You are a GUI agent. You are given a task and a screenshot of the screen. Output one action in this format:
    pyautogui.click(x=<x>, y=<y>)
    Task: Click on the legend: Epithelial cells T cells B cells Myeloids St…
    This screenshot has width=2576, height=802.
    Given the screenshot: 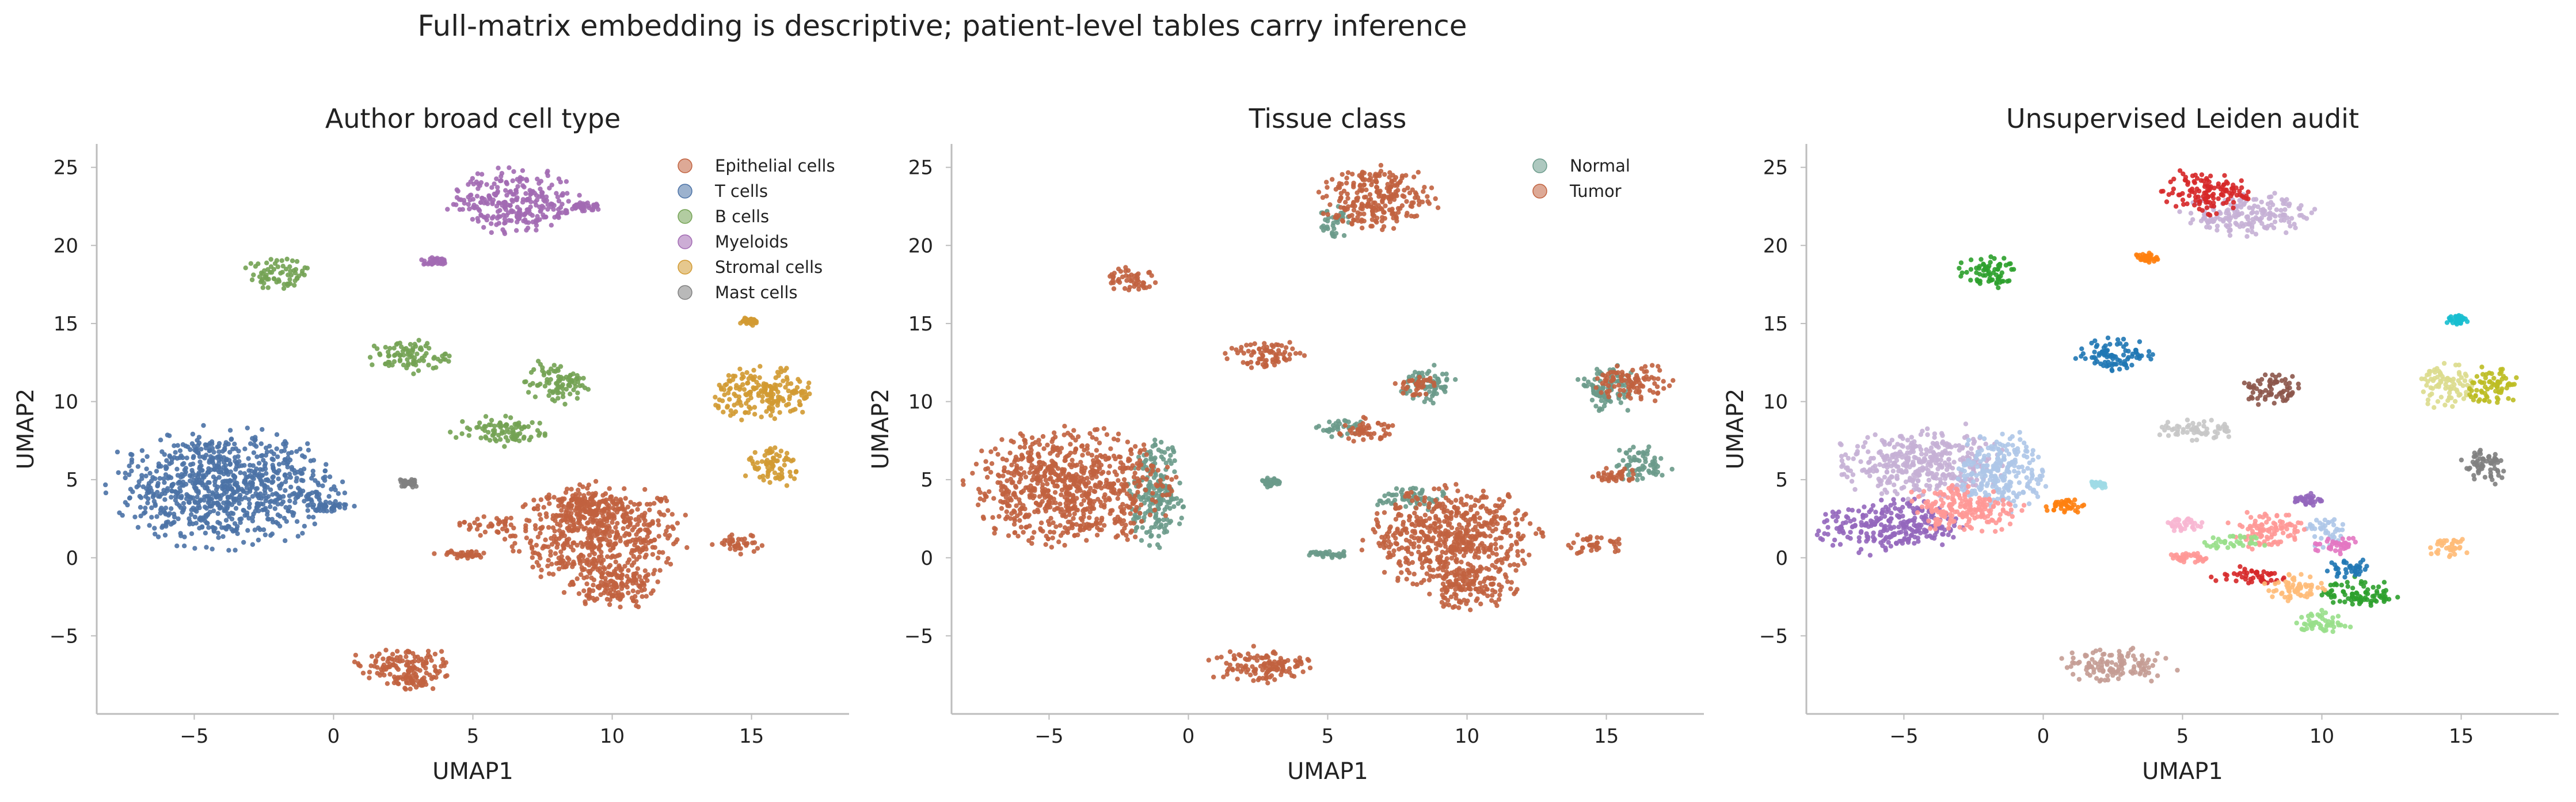 What is the action you would take?
    pyautogui.click(x=756, y=229)
    